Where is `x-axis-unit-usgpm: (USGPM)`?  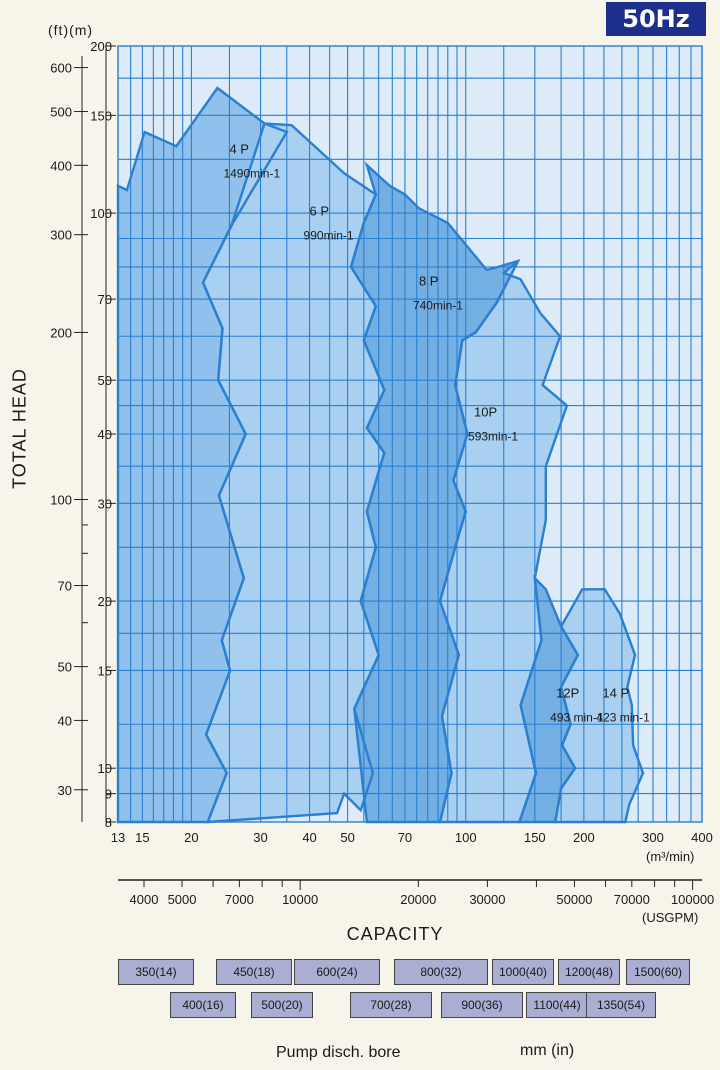 x-axis-unit-usgpm: (USGPM) is located at coordinates (670, 917).